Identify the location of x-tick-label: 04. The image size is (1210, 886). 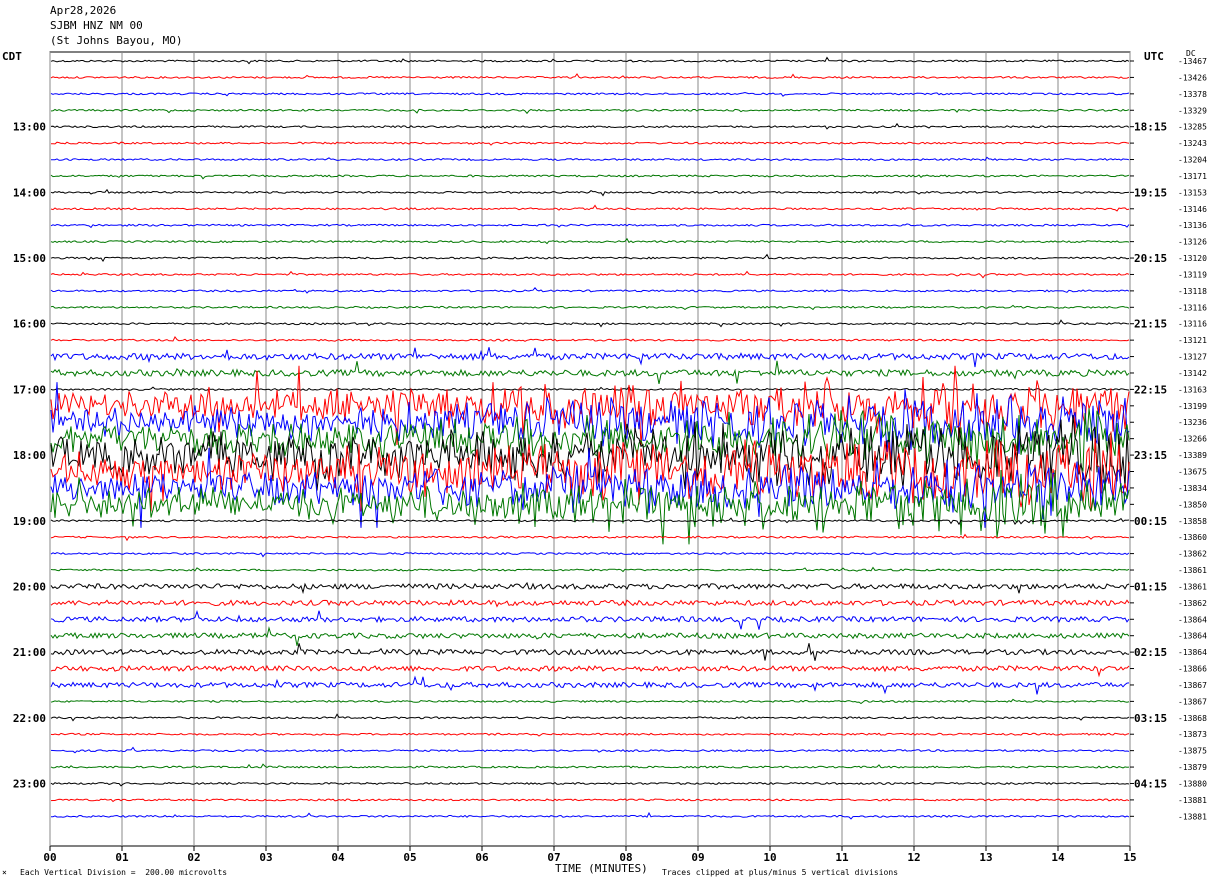
(338, 857).